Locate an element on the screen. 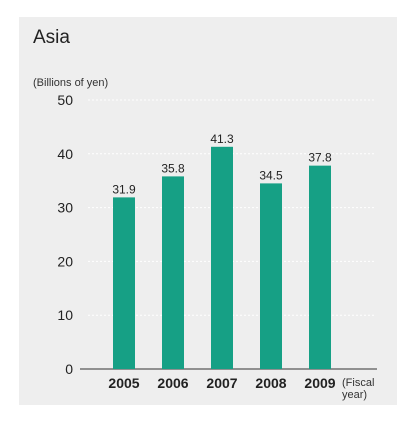 This screenshot has height=436, width=414. x-tick-label: 2005 is located at coordinates (123, 383).